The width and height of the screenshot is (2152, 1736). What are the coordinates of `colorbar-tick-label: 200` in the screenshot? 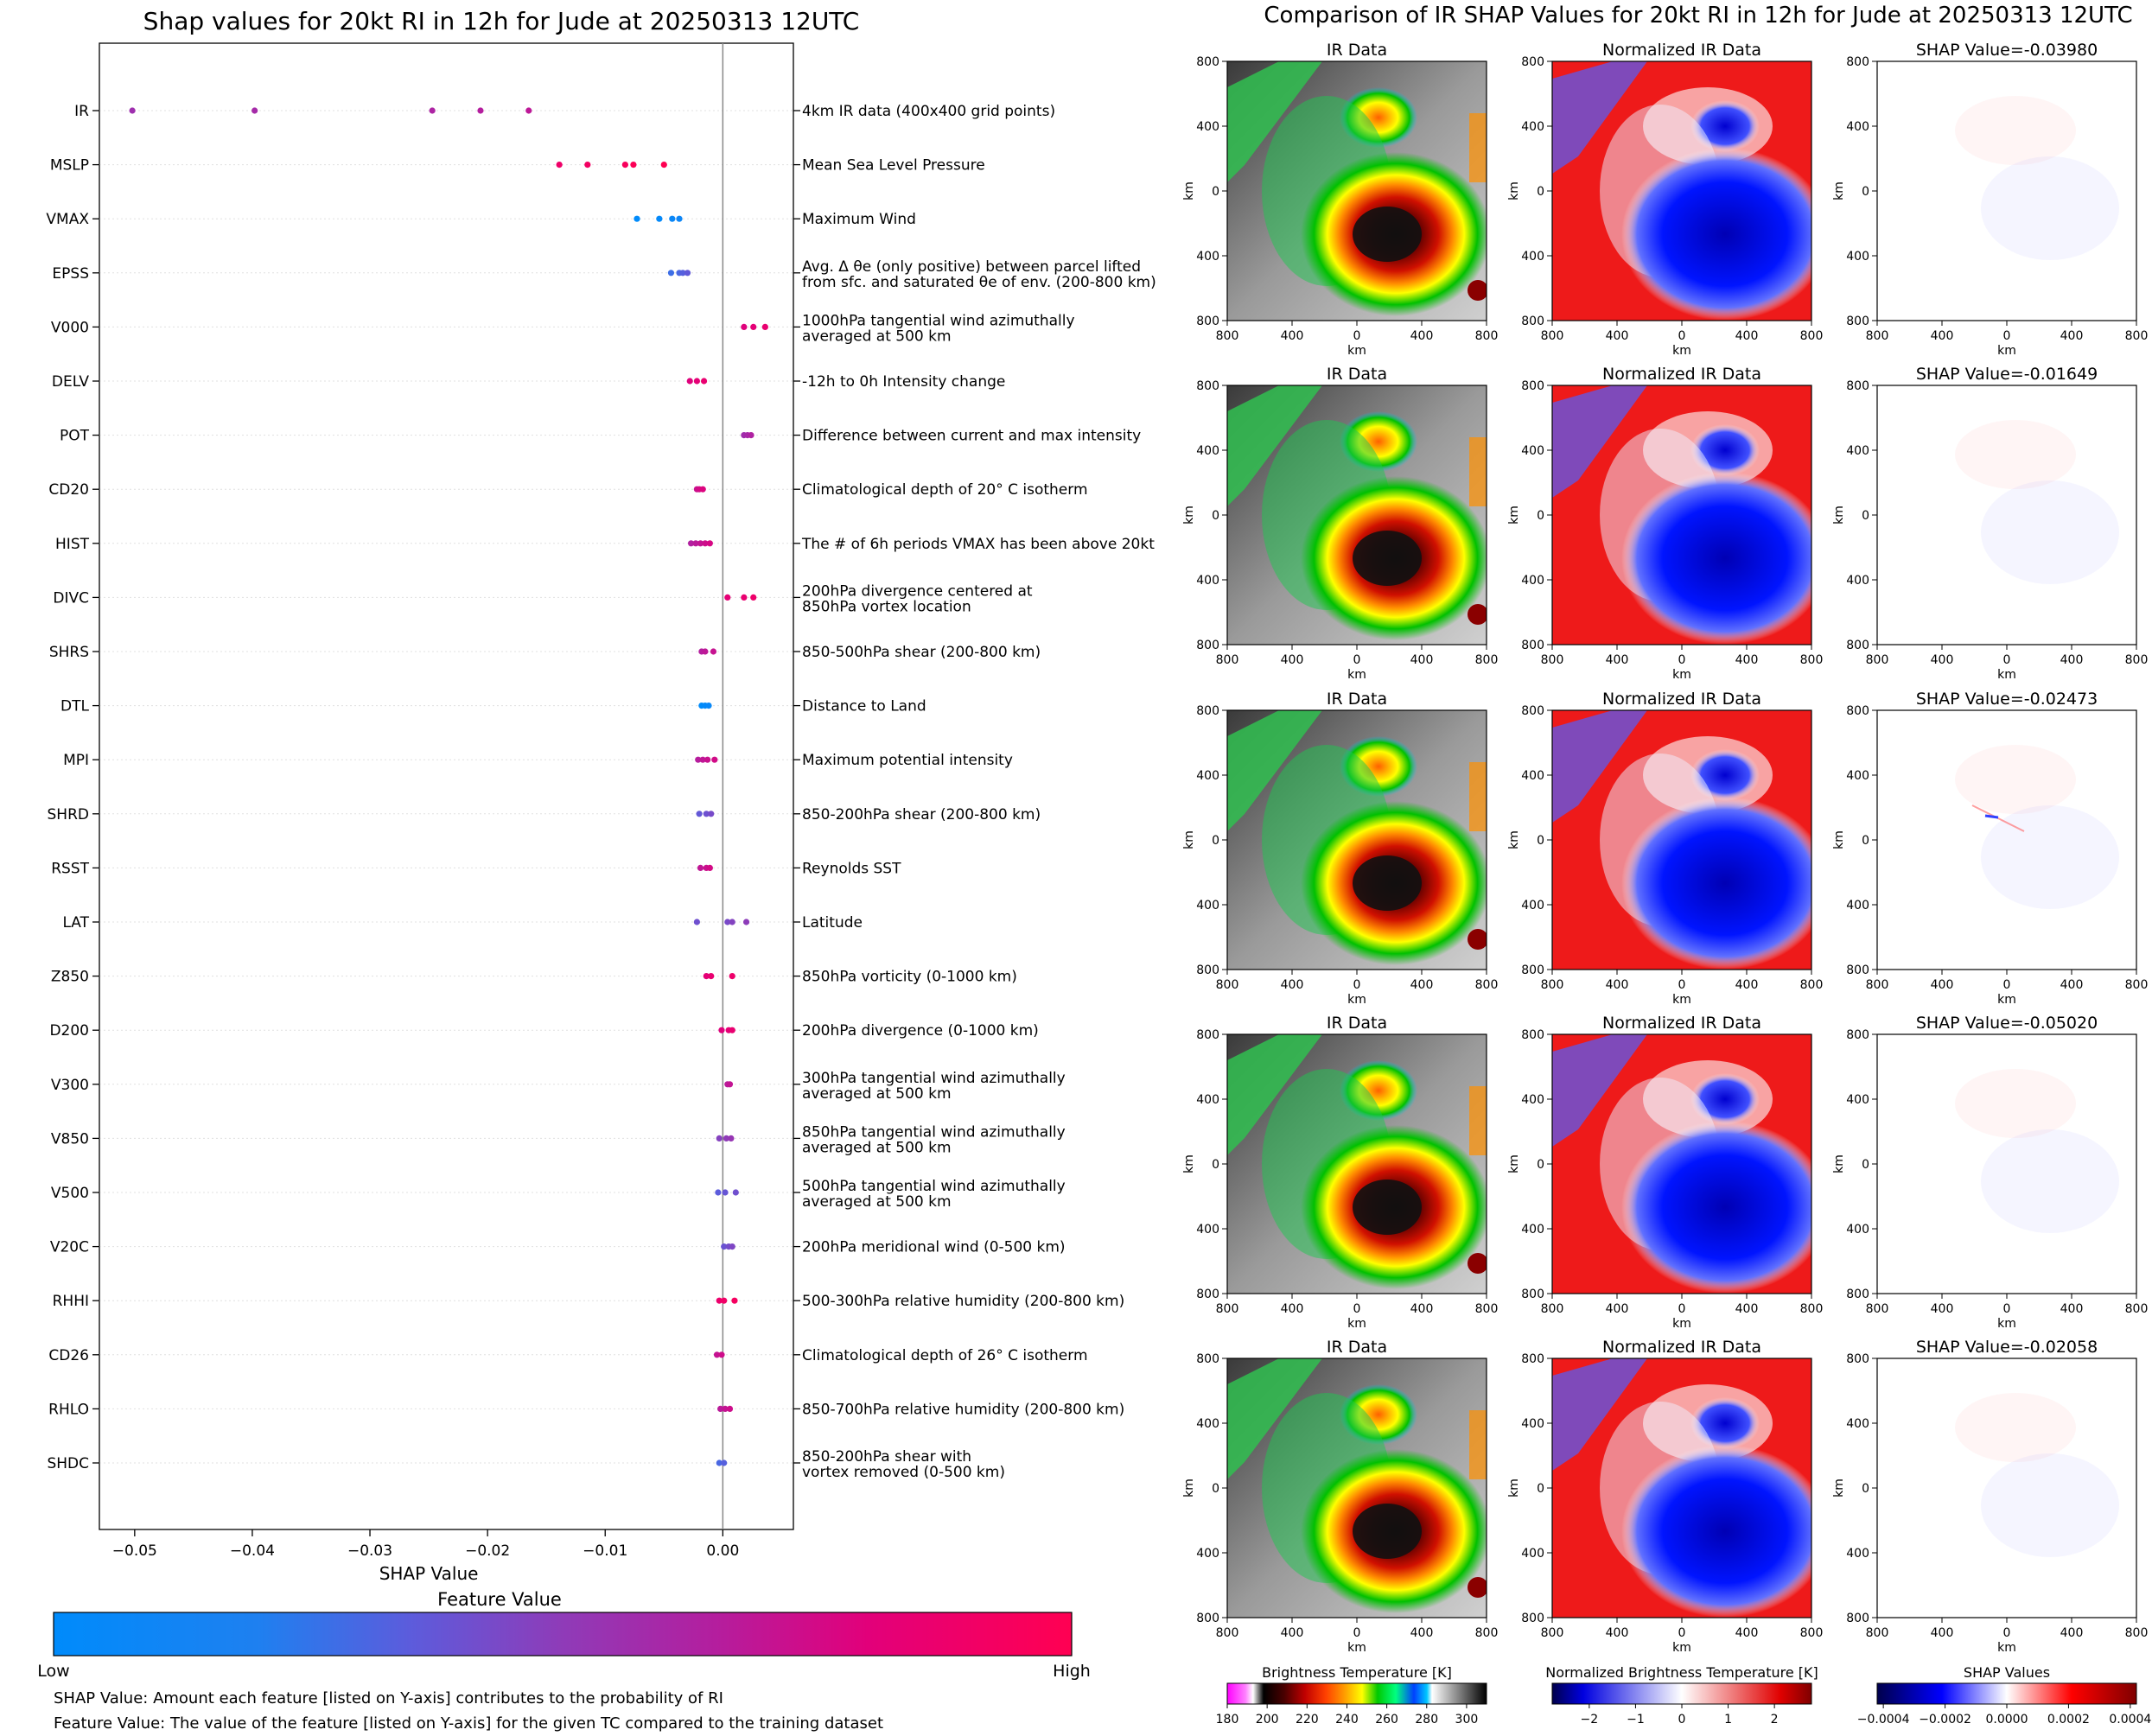 It's located at (1267, 1719).